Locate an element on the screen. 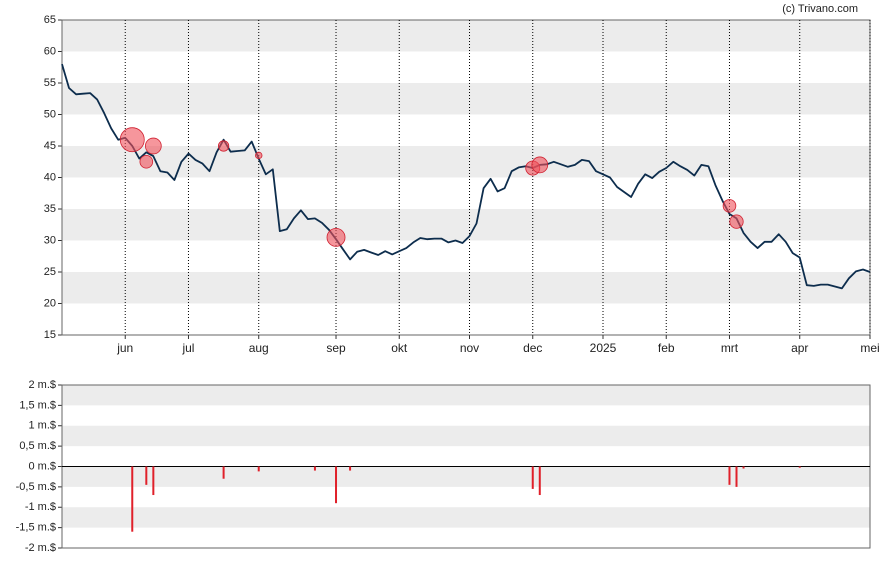 The width and height of the screenshot is (888, 565). x-tick-label: 2025 is located at coordinates (603, 348).